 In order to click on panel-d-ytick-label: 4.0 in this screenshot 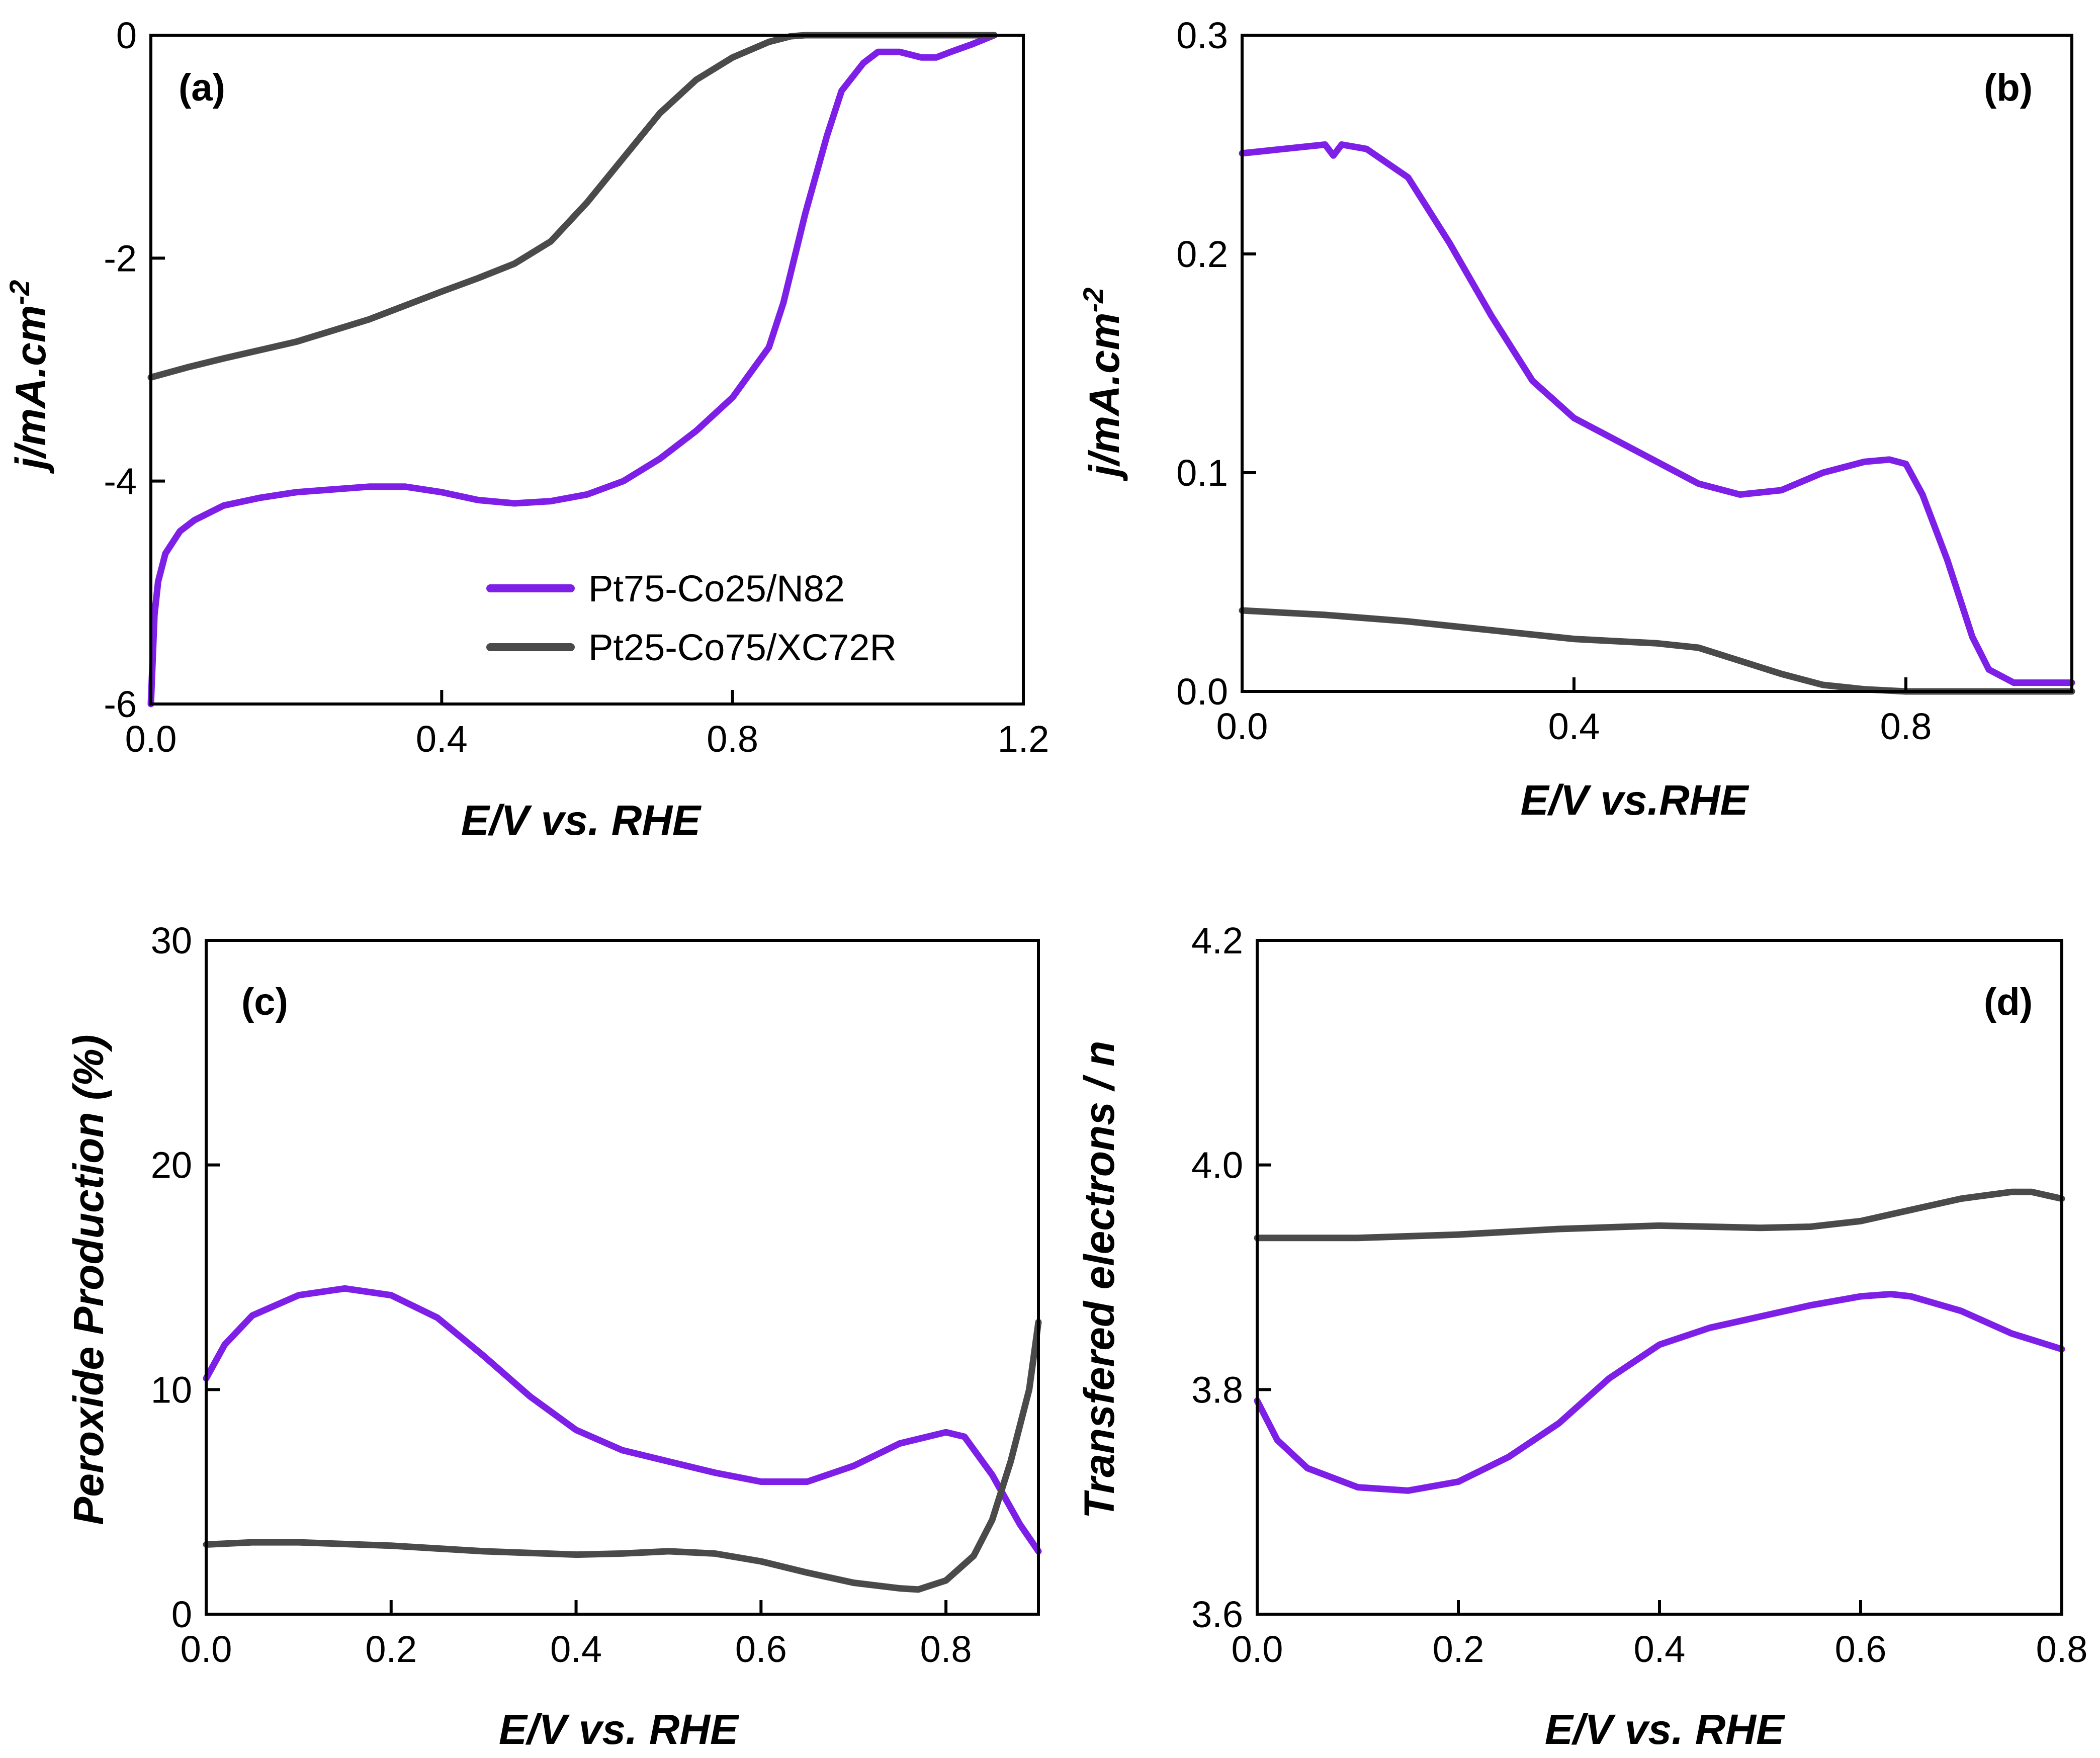, I will do `click(1217, 1165)`.